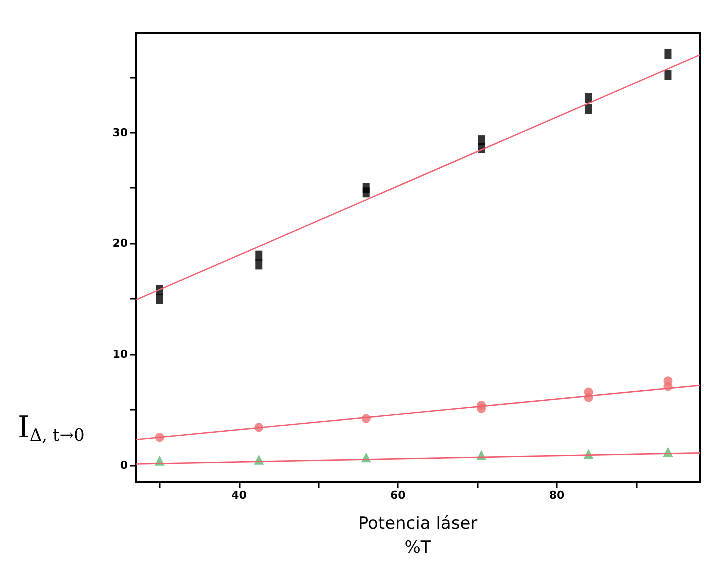  Describe the element at coordinates (124, 465) in the screenshot. I see `y-tick-label: 0` at that location.